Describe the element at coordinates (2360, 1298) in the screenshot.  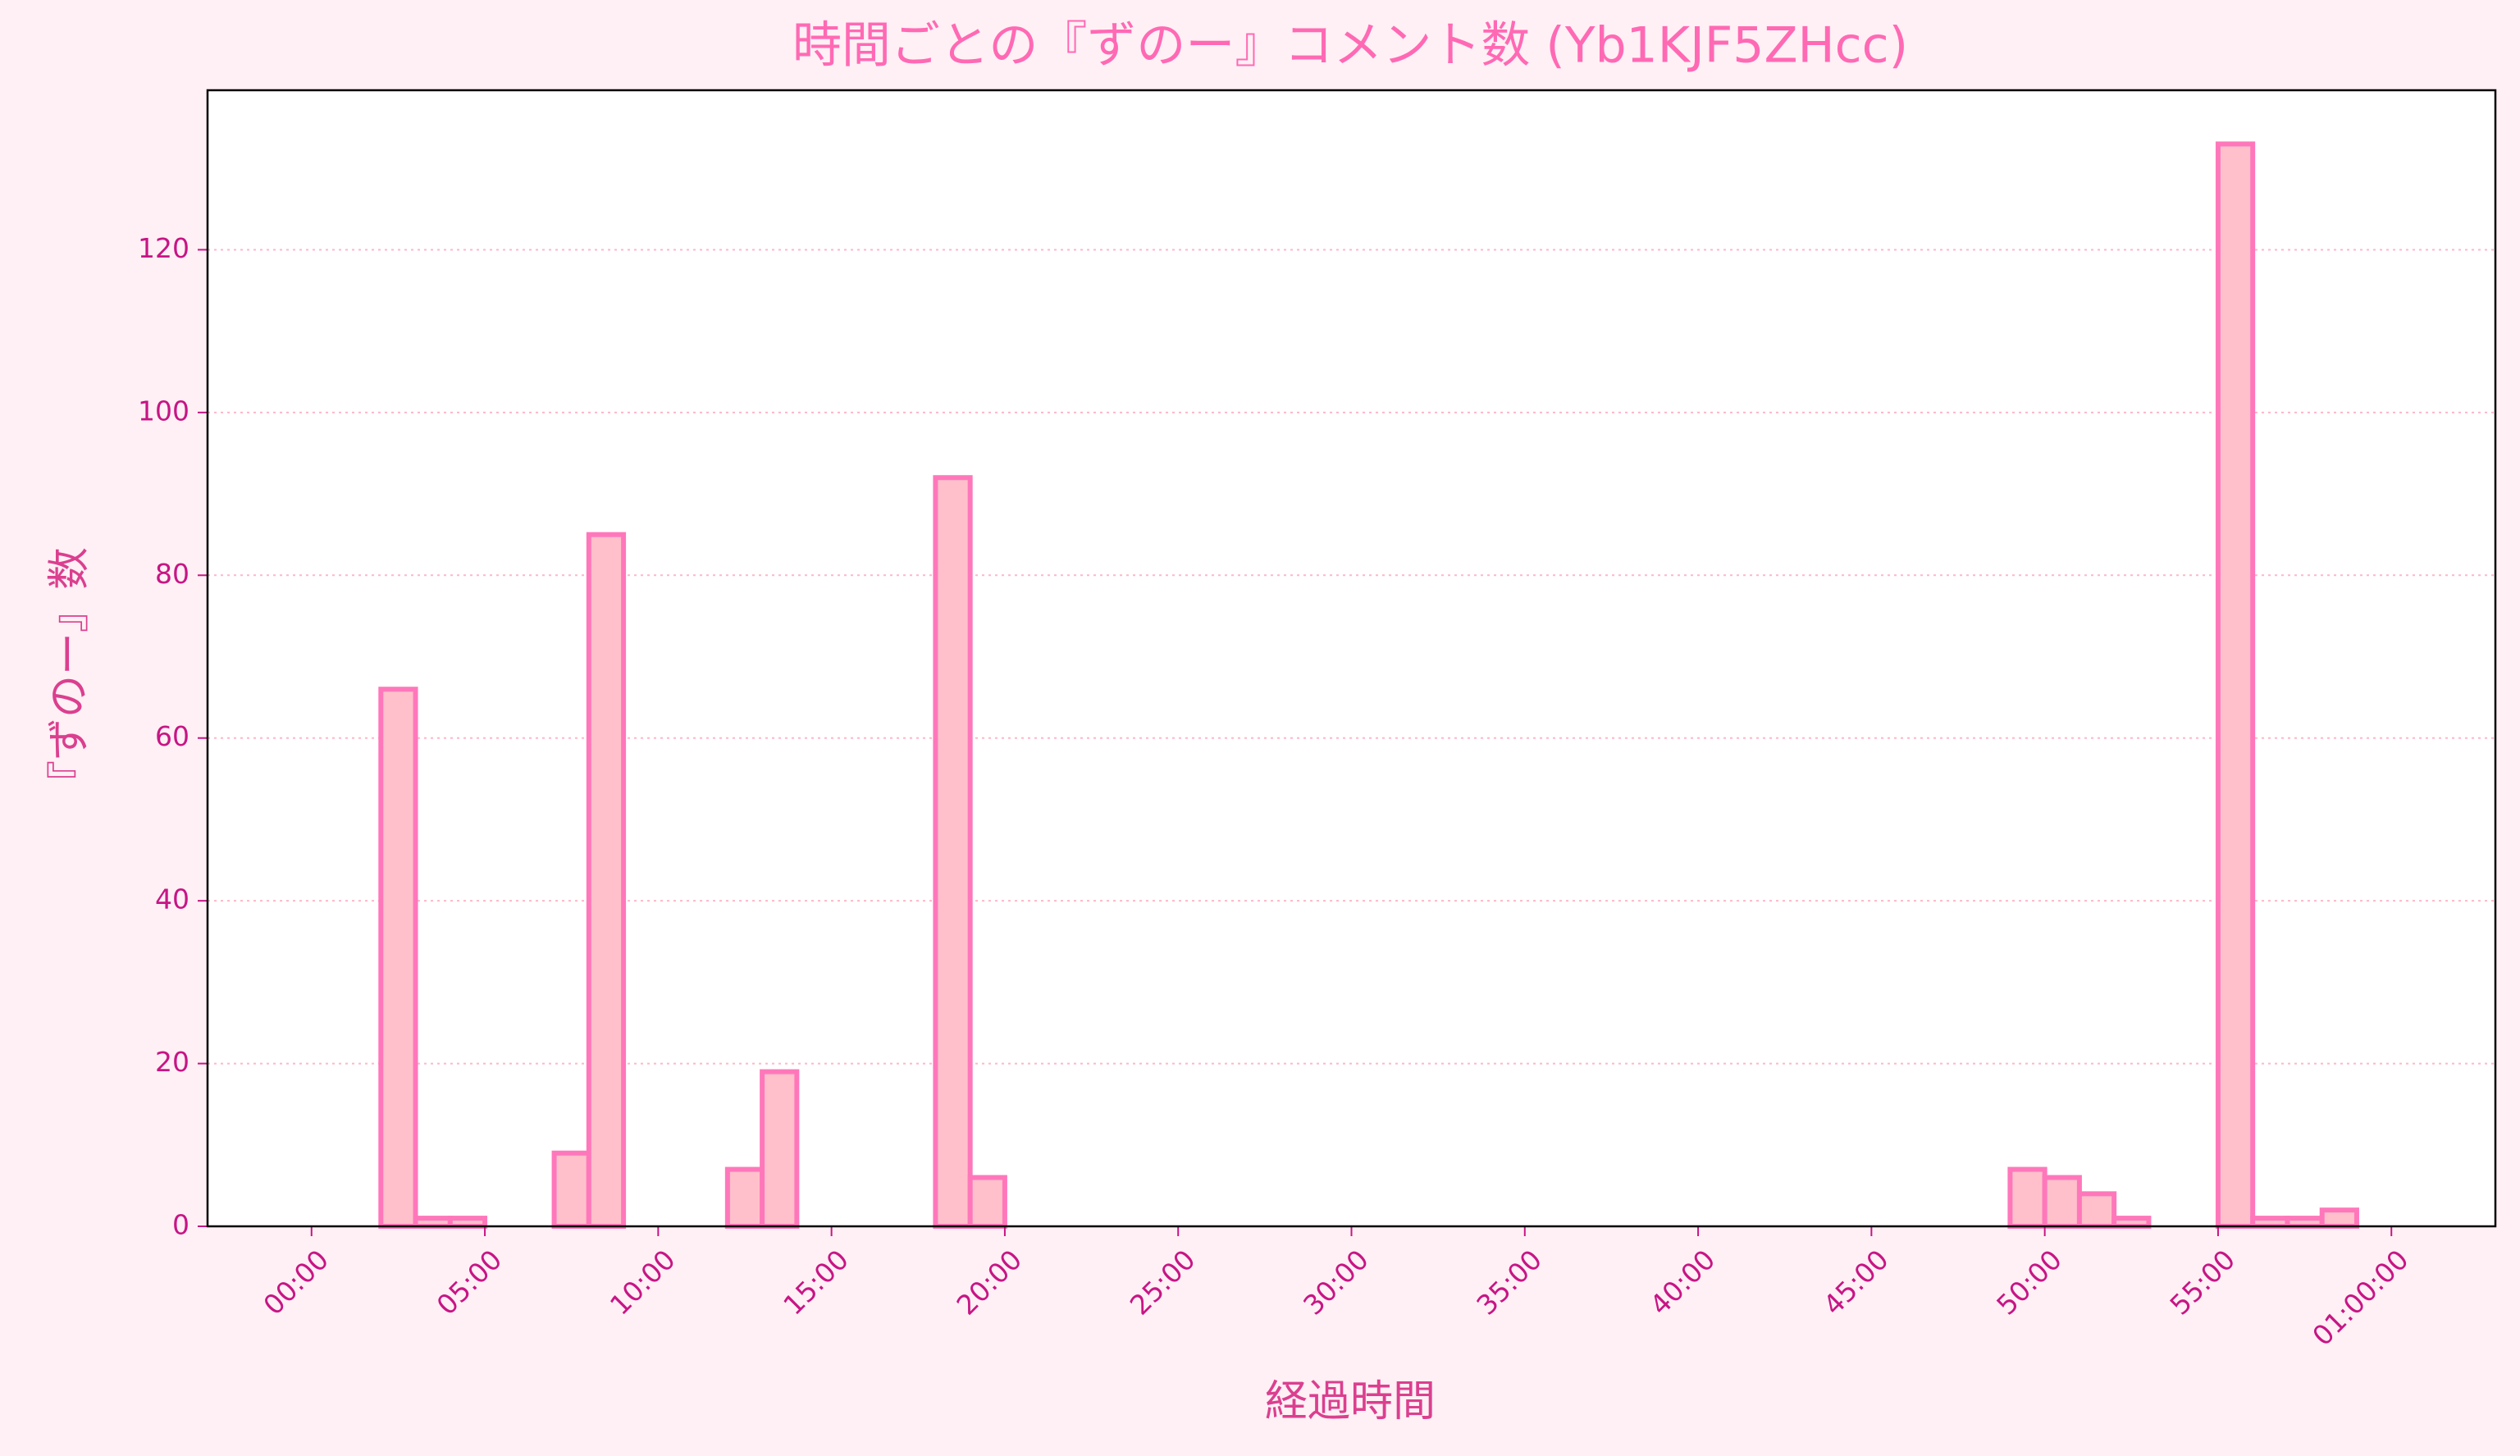
I see `x-tick-label: 01:00:00` at that location.